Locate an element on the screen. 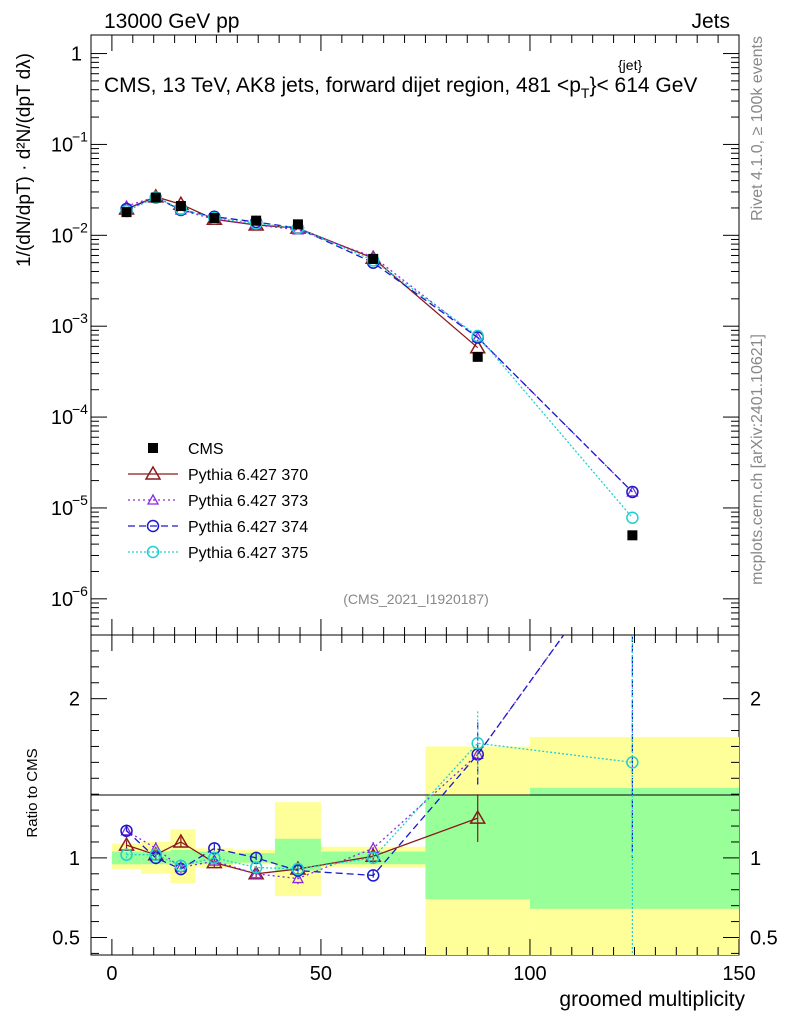  legend-label: Pythia 6.427 373 is located at coordinates (248, 501).